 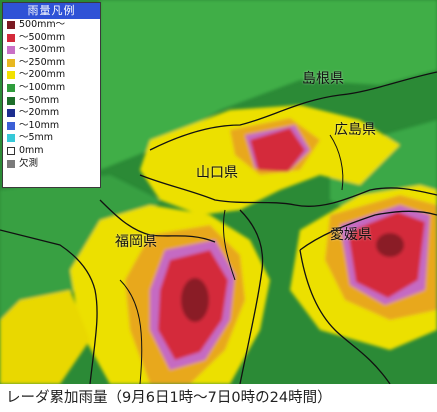 What do you see at coordinates (42, 24) in the screenshot?
I see `legend-label: 500mm〜` at bounding box center [42, 24].